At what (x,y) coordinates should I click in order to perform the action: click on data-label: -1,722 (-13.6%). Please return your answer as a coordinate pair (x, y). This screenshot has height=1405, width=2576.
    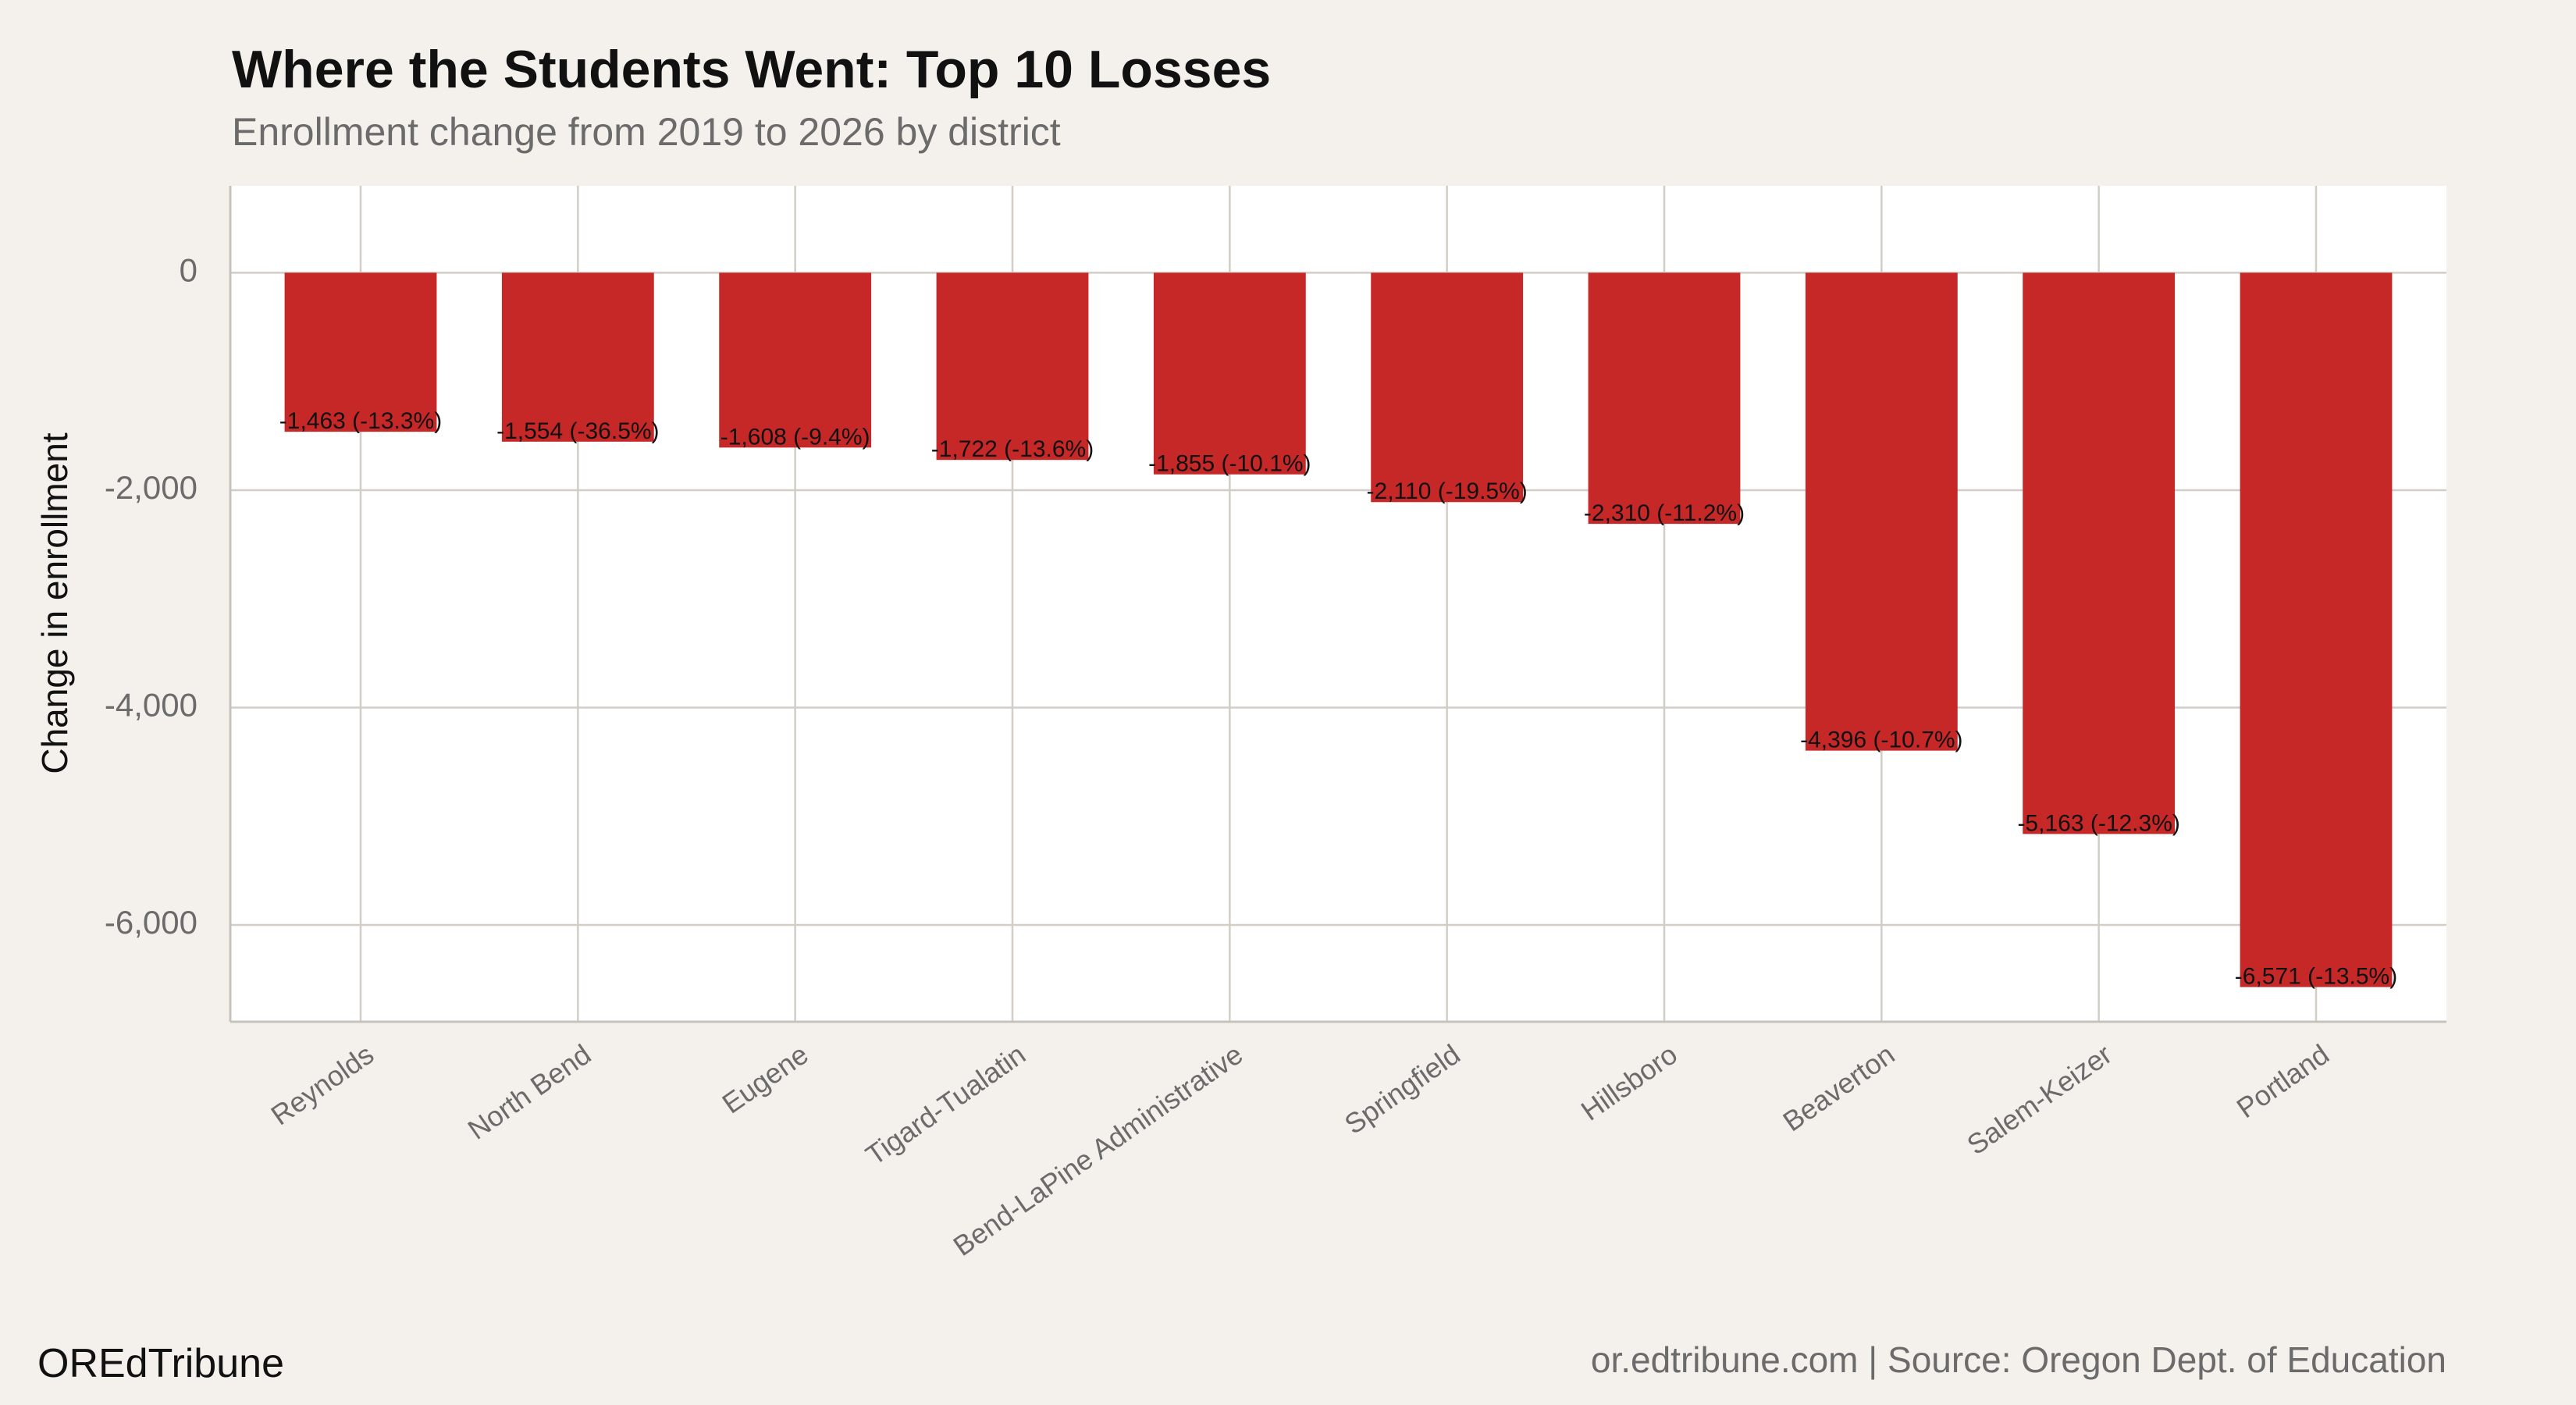
    Looking at the image, I should click on (1012, 449).